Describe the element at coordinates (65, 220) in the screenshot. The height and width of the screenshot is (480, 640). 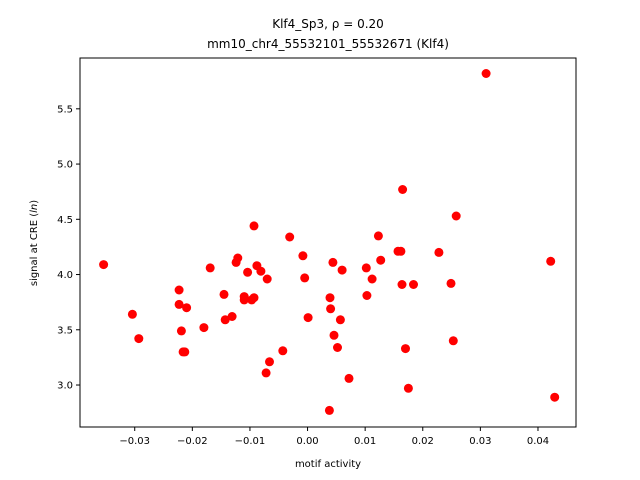
I see `y-tick-label: 4.5` at that location.